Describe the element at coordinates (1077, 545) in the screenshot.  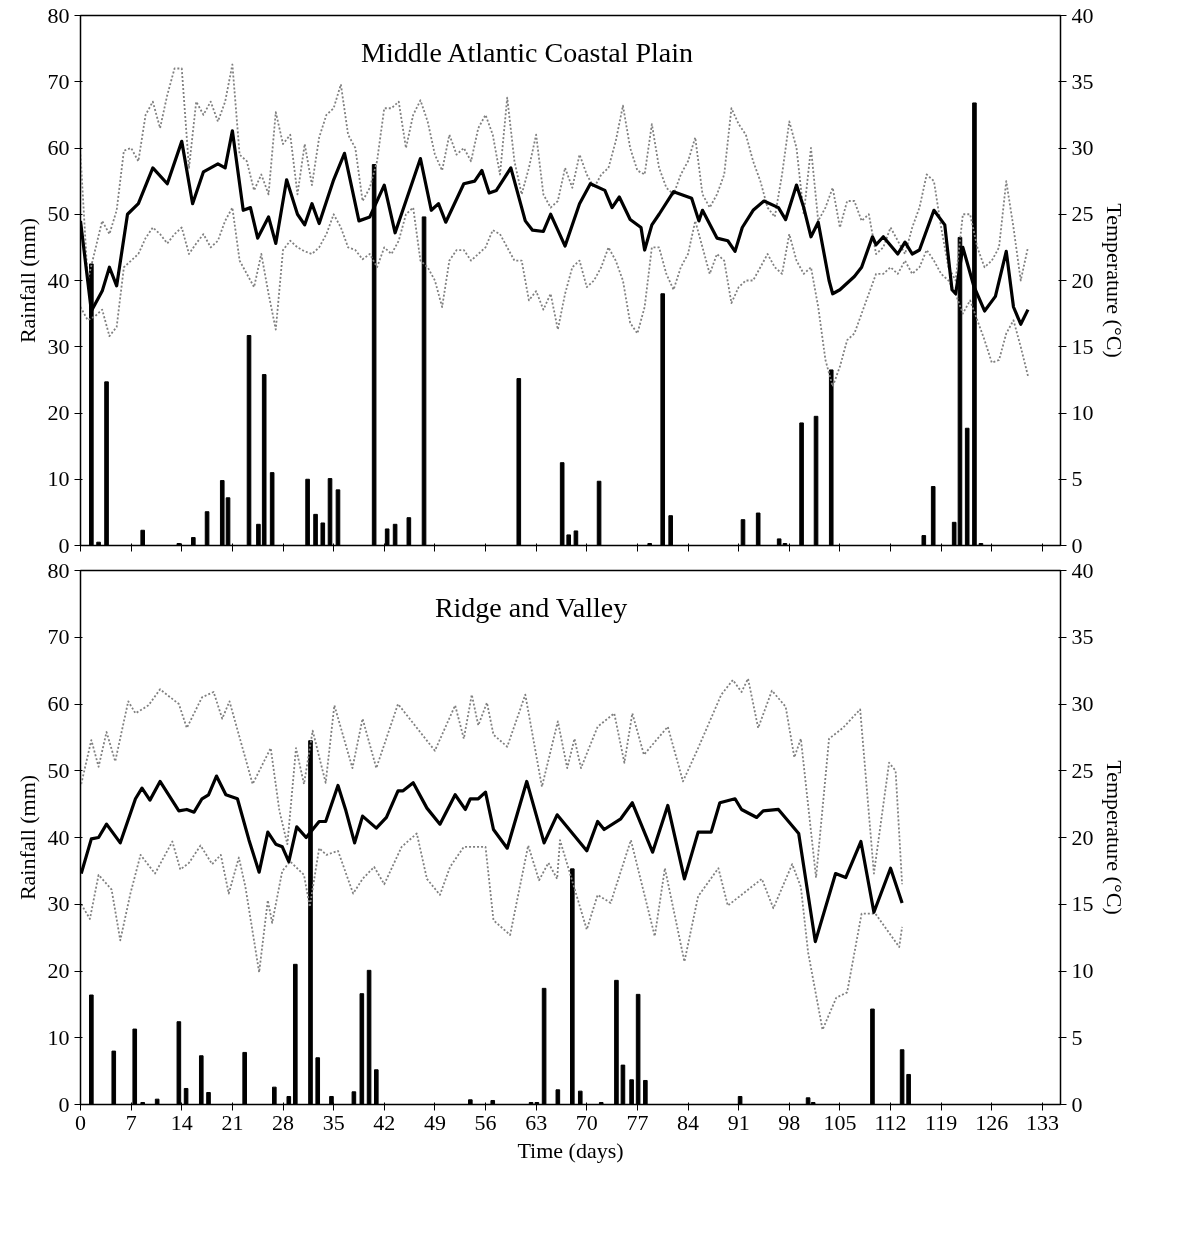
I see `y2-tick-label: 0` at that location.